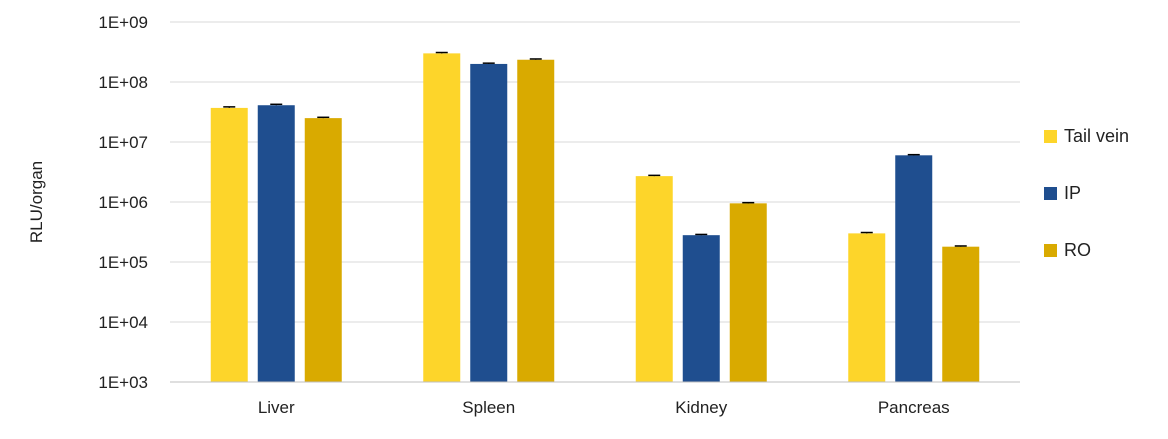 The image size is (1168, 439). I want to click on bar-pancreas-tail-vein, so click(867, 307).